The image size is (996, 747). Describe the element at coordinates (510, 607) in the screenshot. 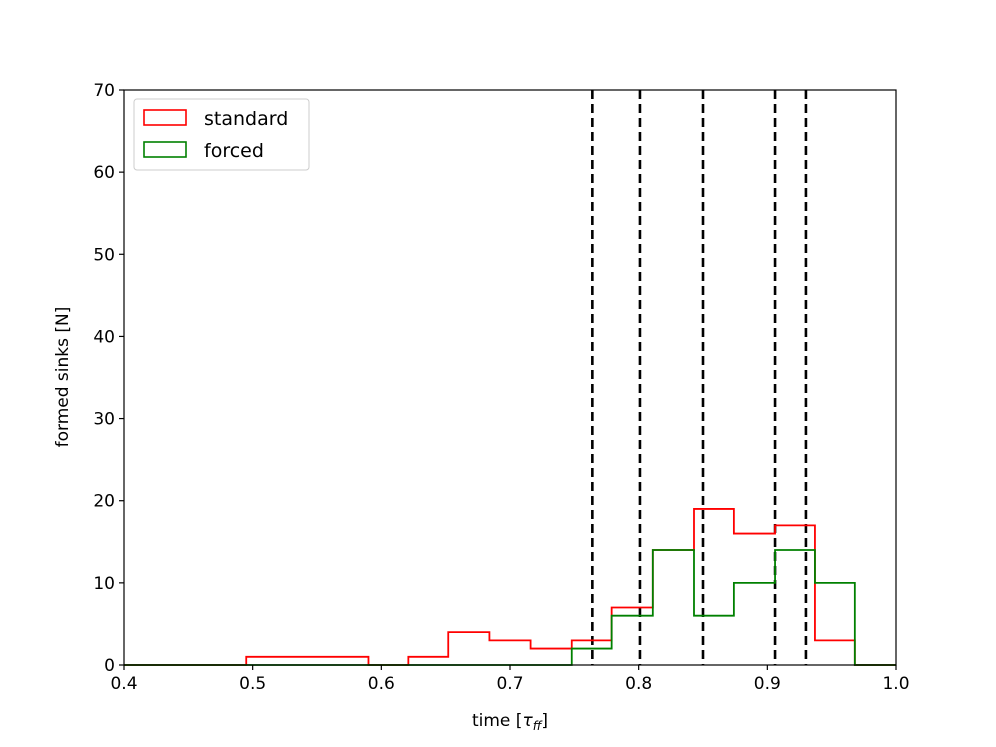

I see `series-forced` at that location.